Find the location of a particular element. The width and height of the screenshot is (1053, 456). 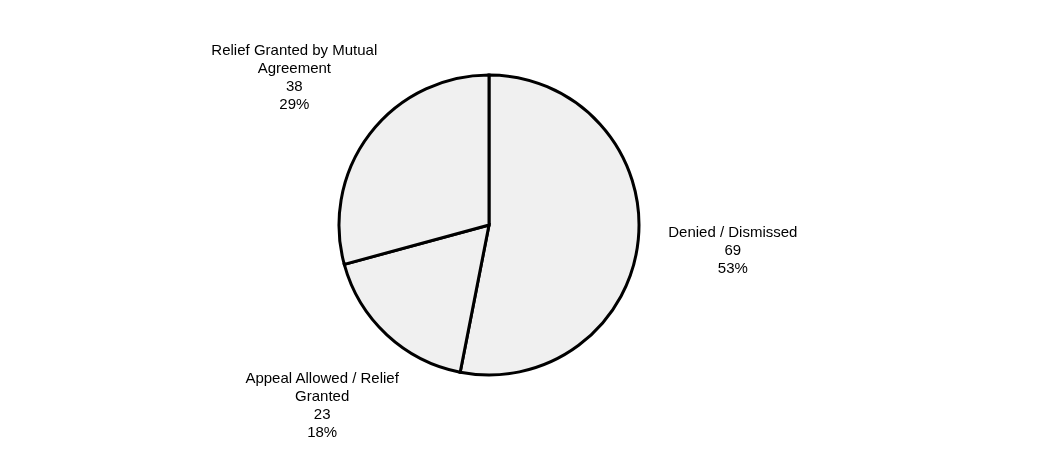

slice-label: Appeal Allowed / Relief Granted is located at coordinates (322, 386).